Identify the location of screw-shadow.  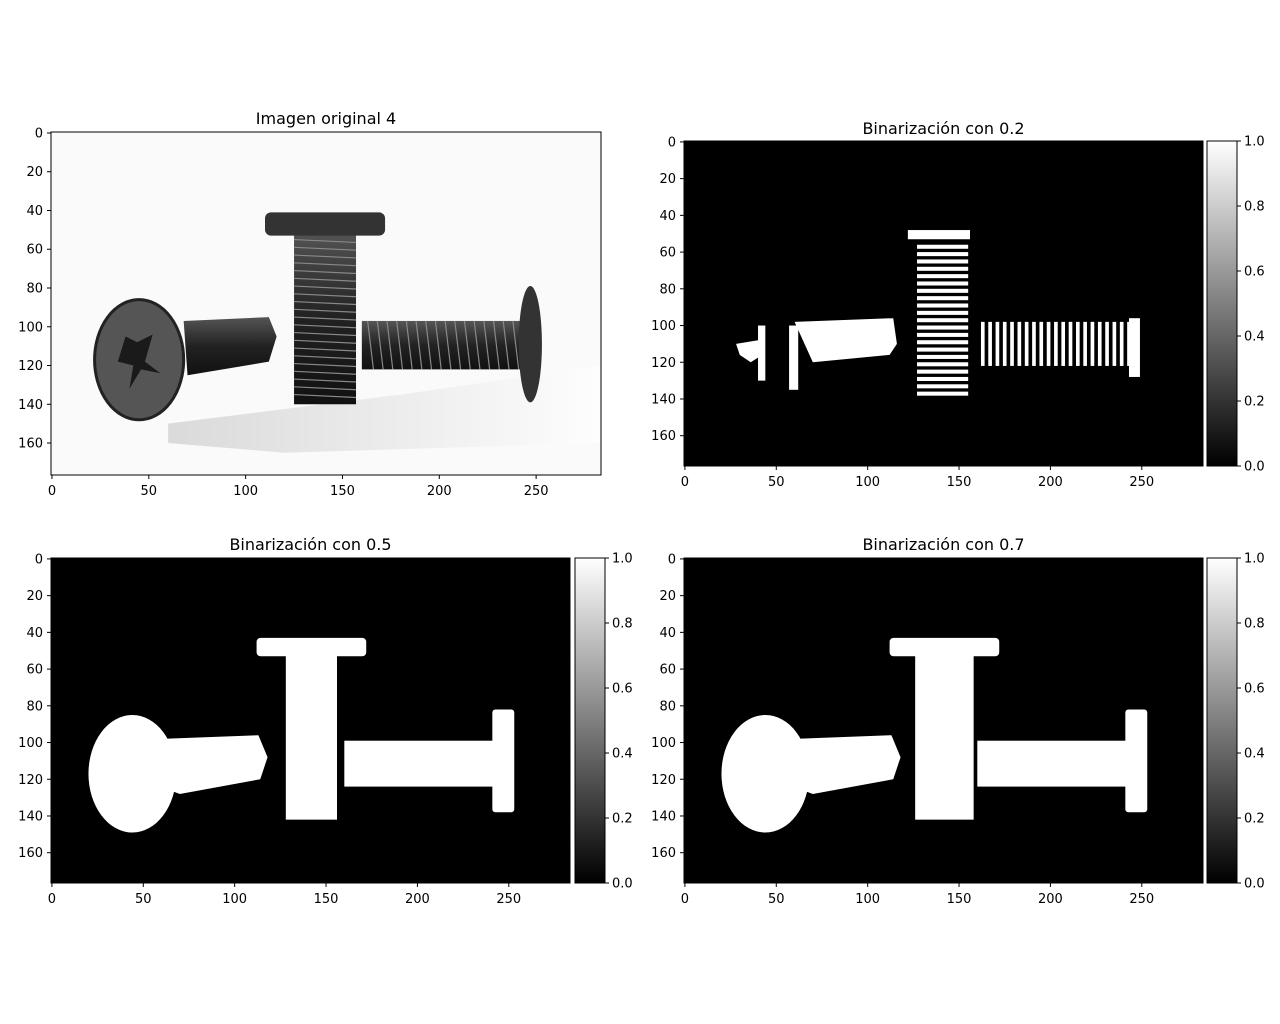
(384, 409).